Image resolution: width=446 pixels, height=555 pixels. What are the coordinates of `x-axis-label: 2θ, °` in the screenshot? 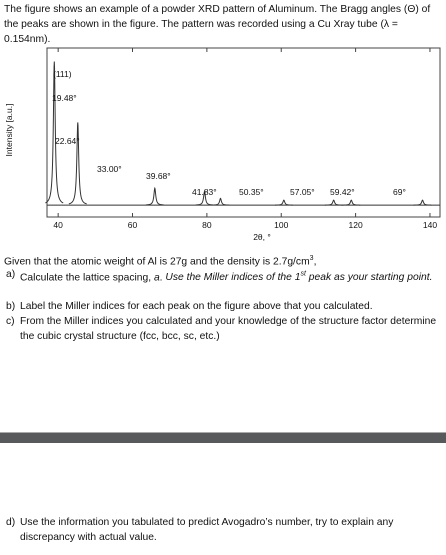 It's located at (262, 237).